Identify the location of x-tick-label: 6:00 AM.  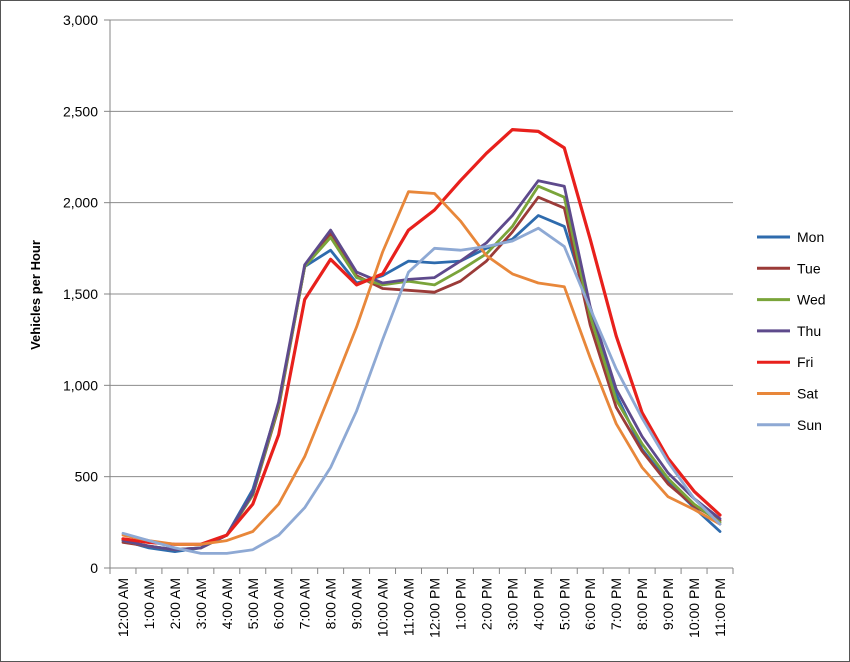
(279, 603).